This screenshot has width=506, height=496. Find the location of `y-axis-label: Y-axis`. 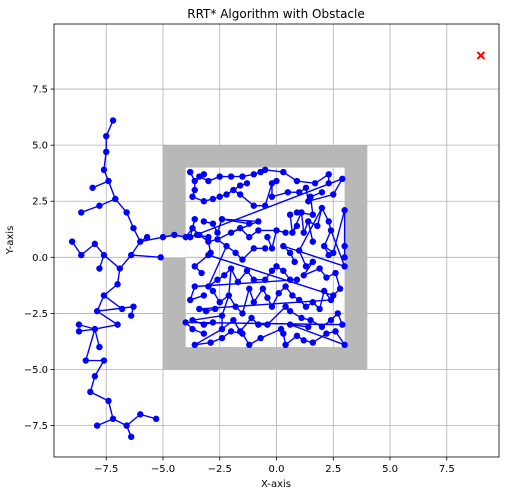

y-axis-label: Y-axis is located at coordinates (10, 241).